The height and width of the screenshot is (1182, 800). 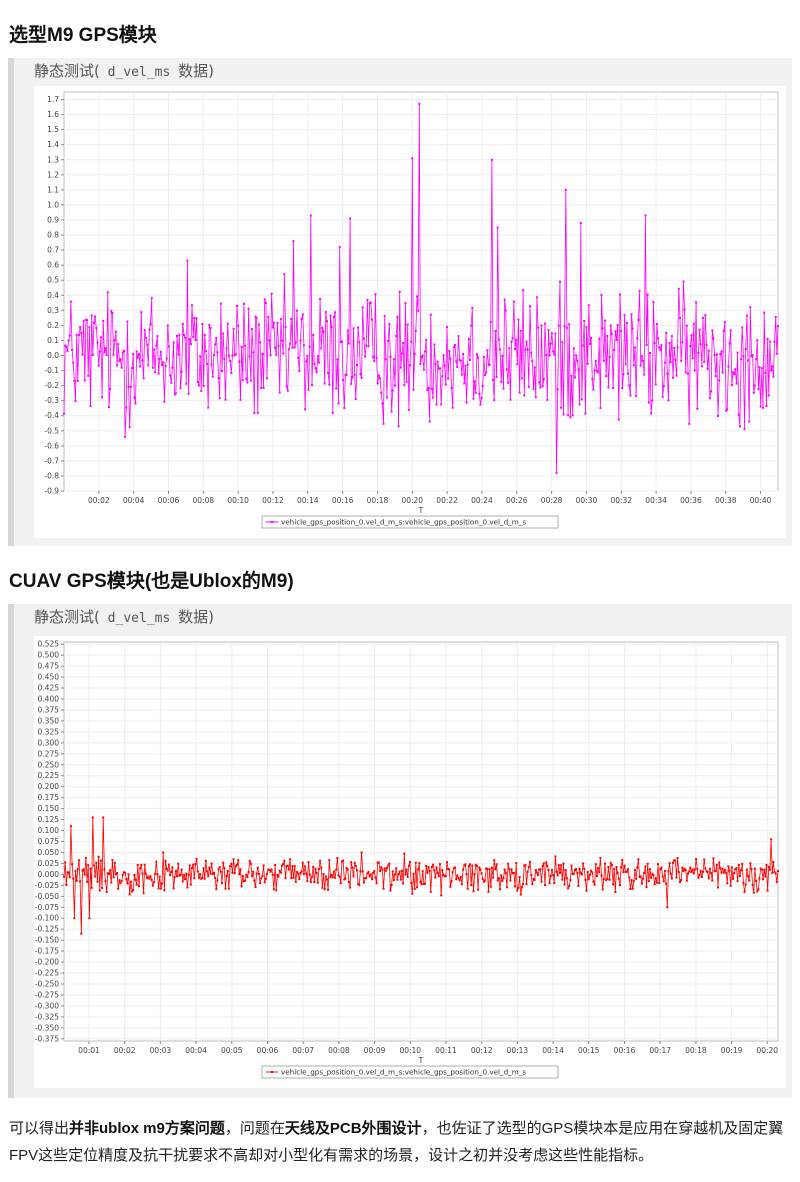 I want to click on text-run: ，问题在, so click(x=254, y=1128).